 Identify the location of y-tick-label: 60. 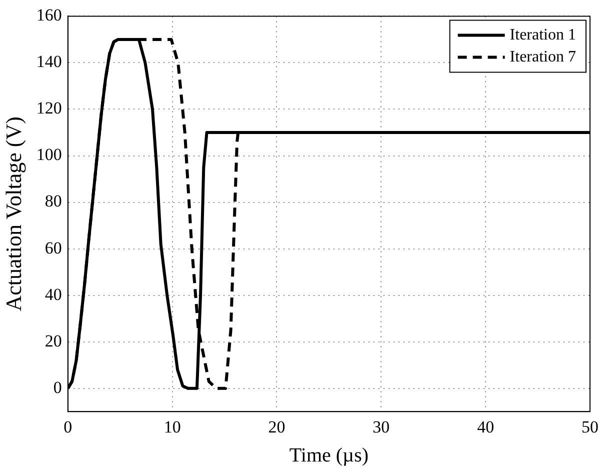
(53, 248).